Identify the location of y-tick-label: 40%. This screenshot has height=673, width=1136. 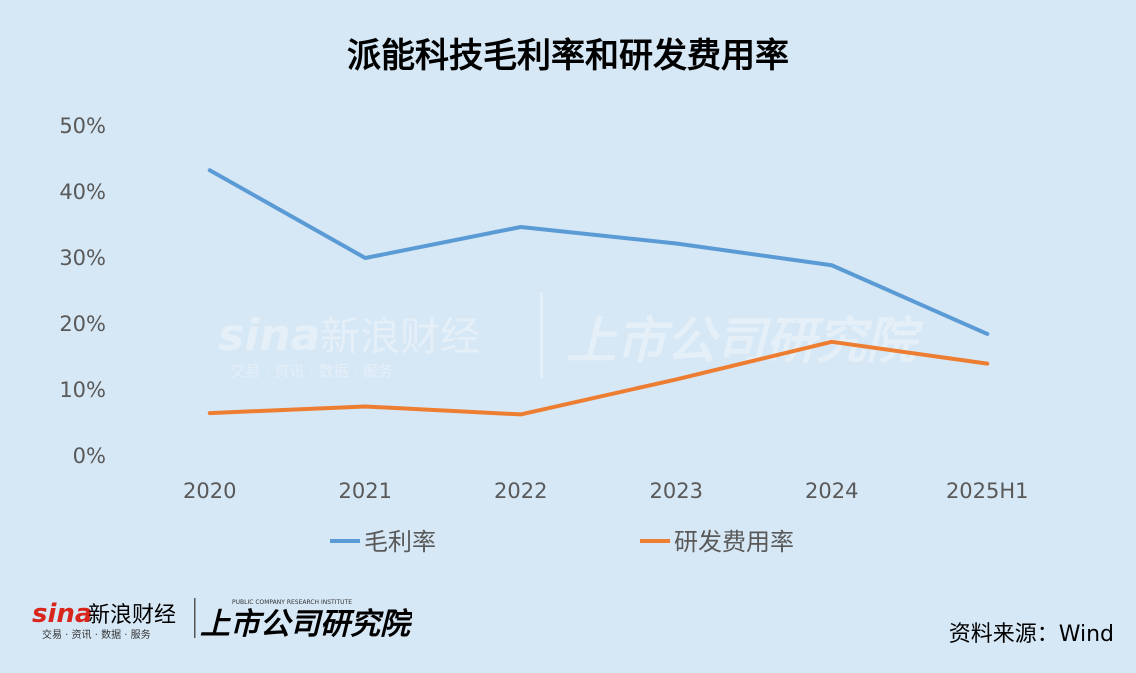
(82, 192).